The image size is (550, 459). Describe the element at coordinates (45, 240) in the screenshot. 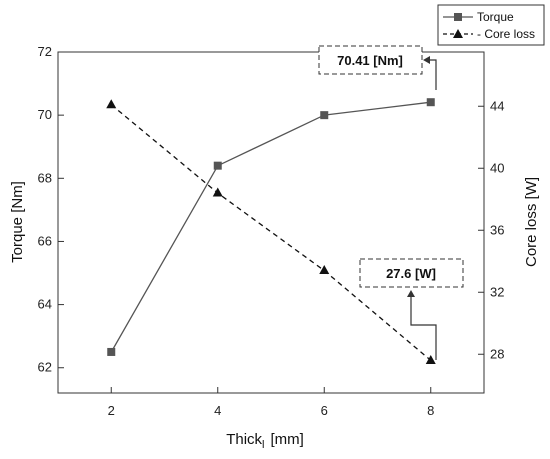

I see `y-left-tick-label: 66` at that location.